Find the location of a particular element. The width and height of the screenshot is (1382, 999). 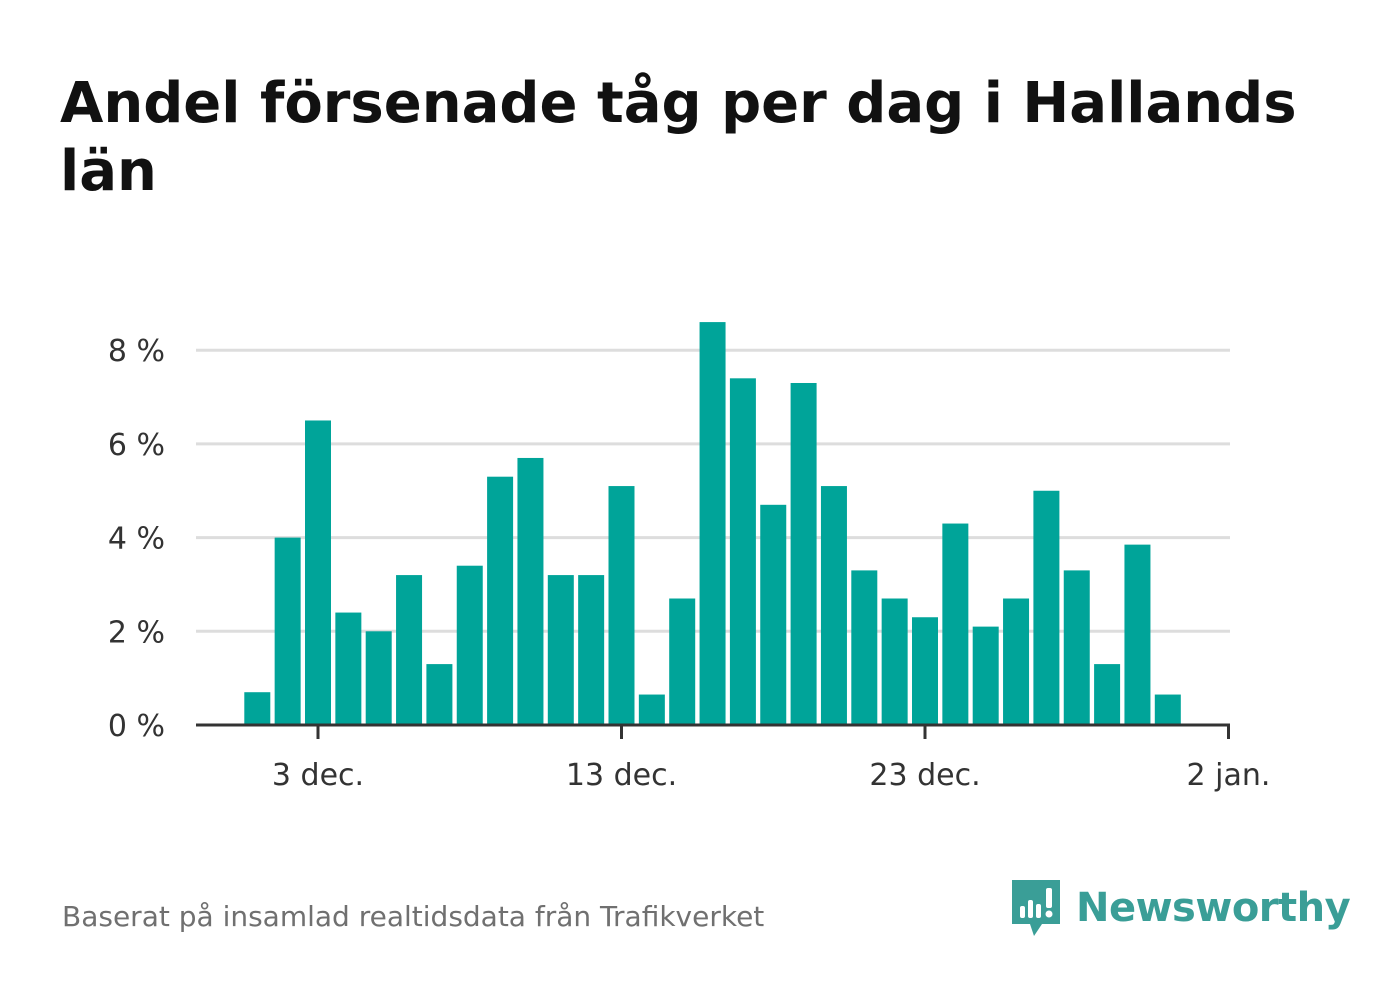

x-axis is located at coordinates (713, 731).